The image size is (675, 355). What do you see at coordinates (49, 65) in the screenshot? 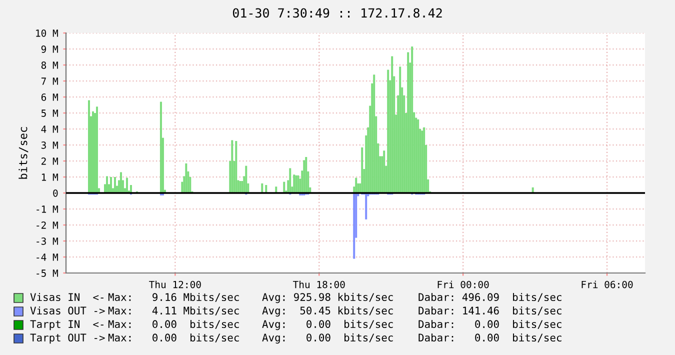
I see `y-tick-label: 8 M` at bounding box center [49, 65].